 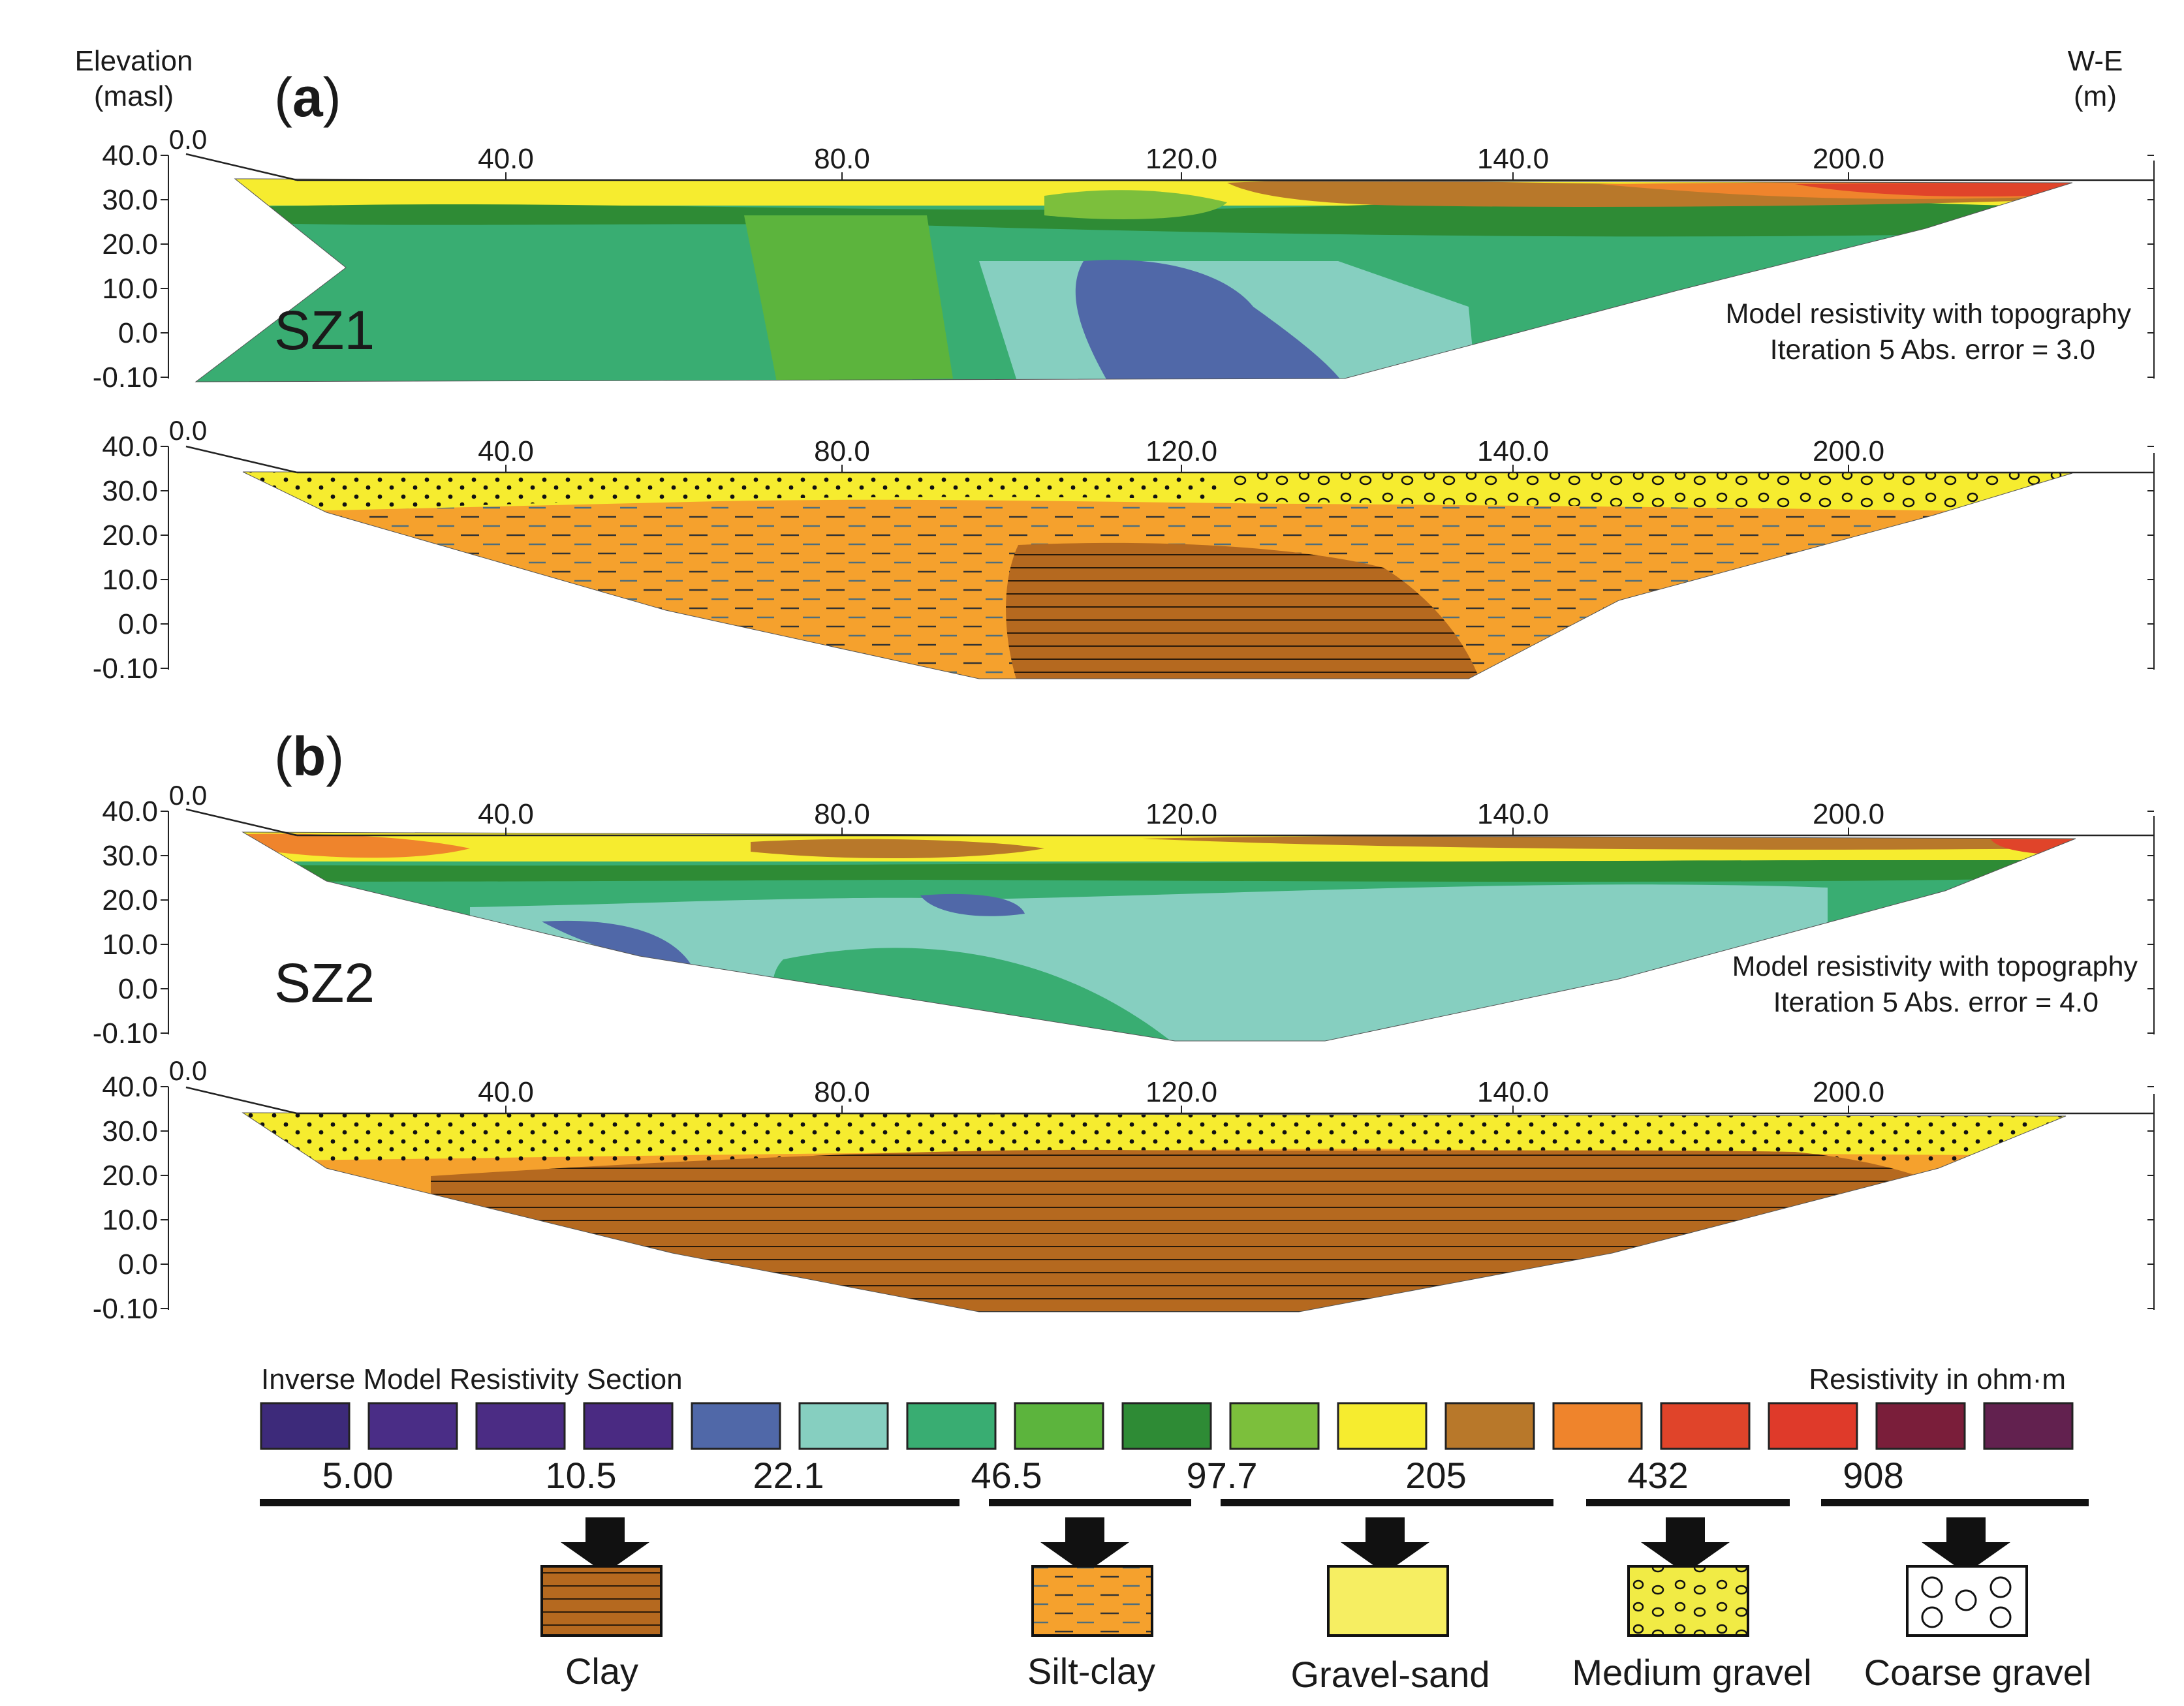 I want to click on panel-a-label: (a), so click(x=308, y=97).